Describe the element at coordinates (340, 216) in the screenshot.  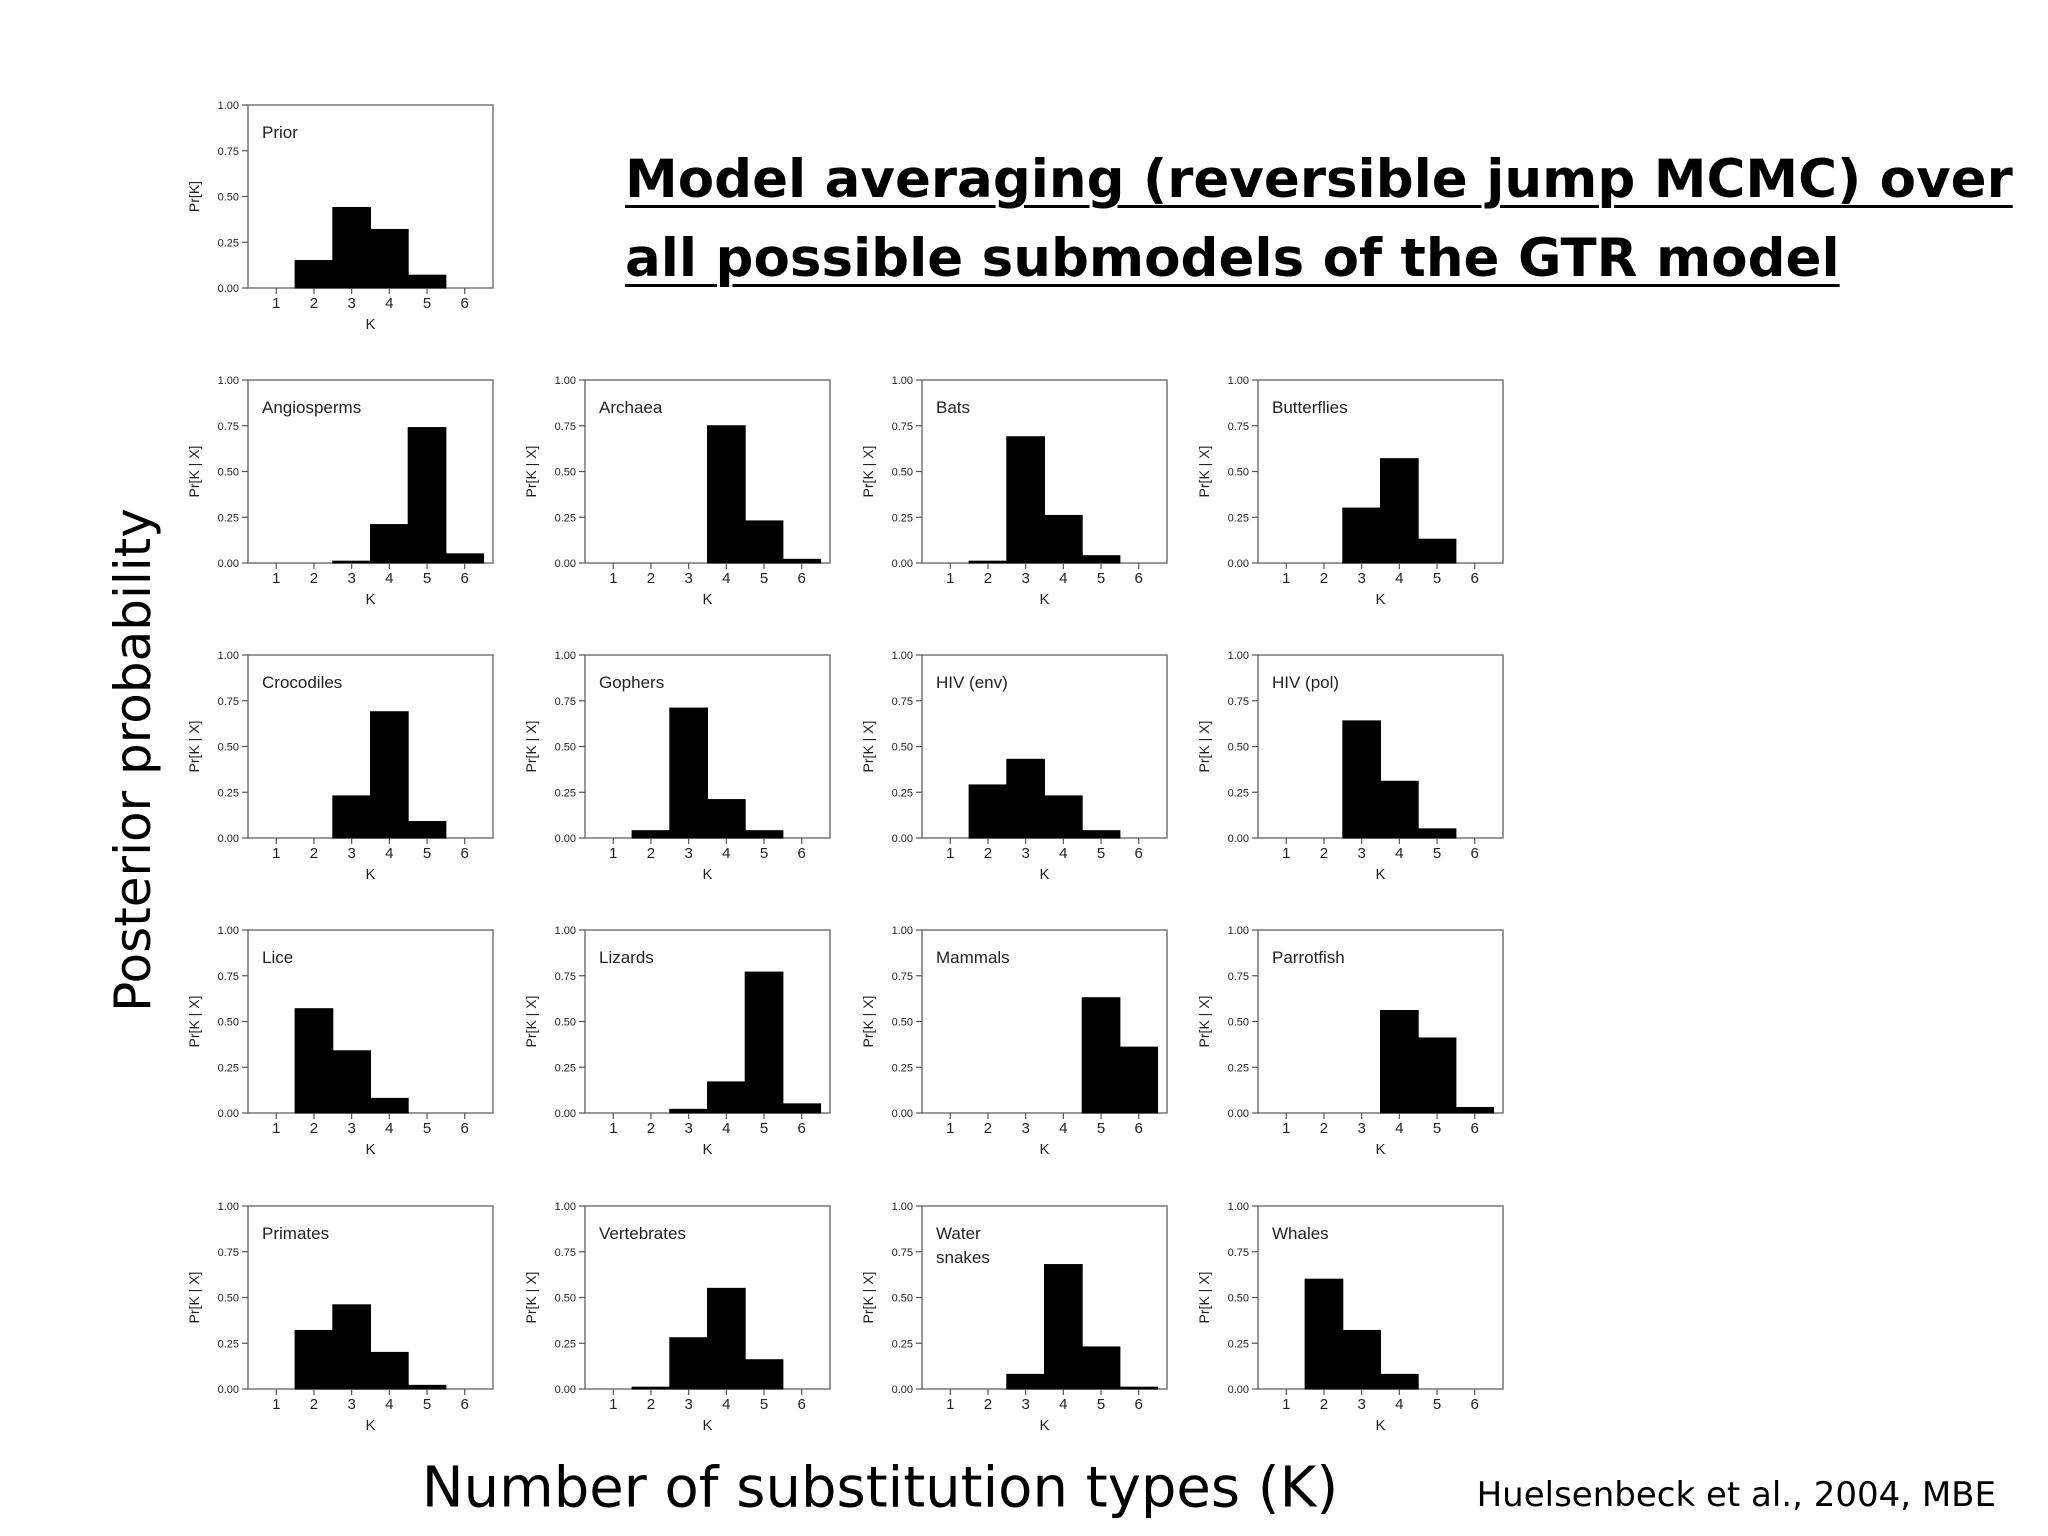
I see `histogram-panel: 0.00 0.25 0.50 0.75 1.00 1 2 3 4 5 6 K Pr[K] Prior` at that location.